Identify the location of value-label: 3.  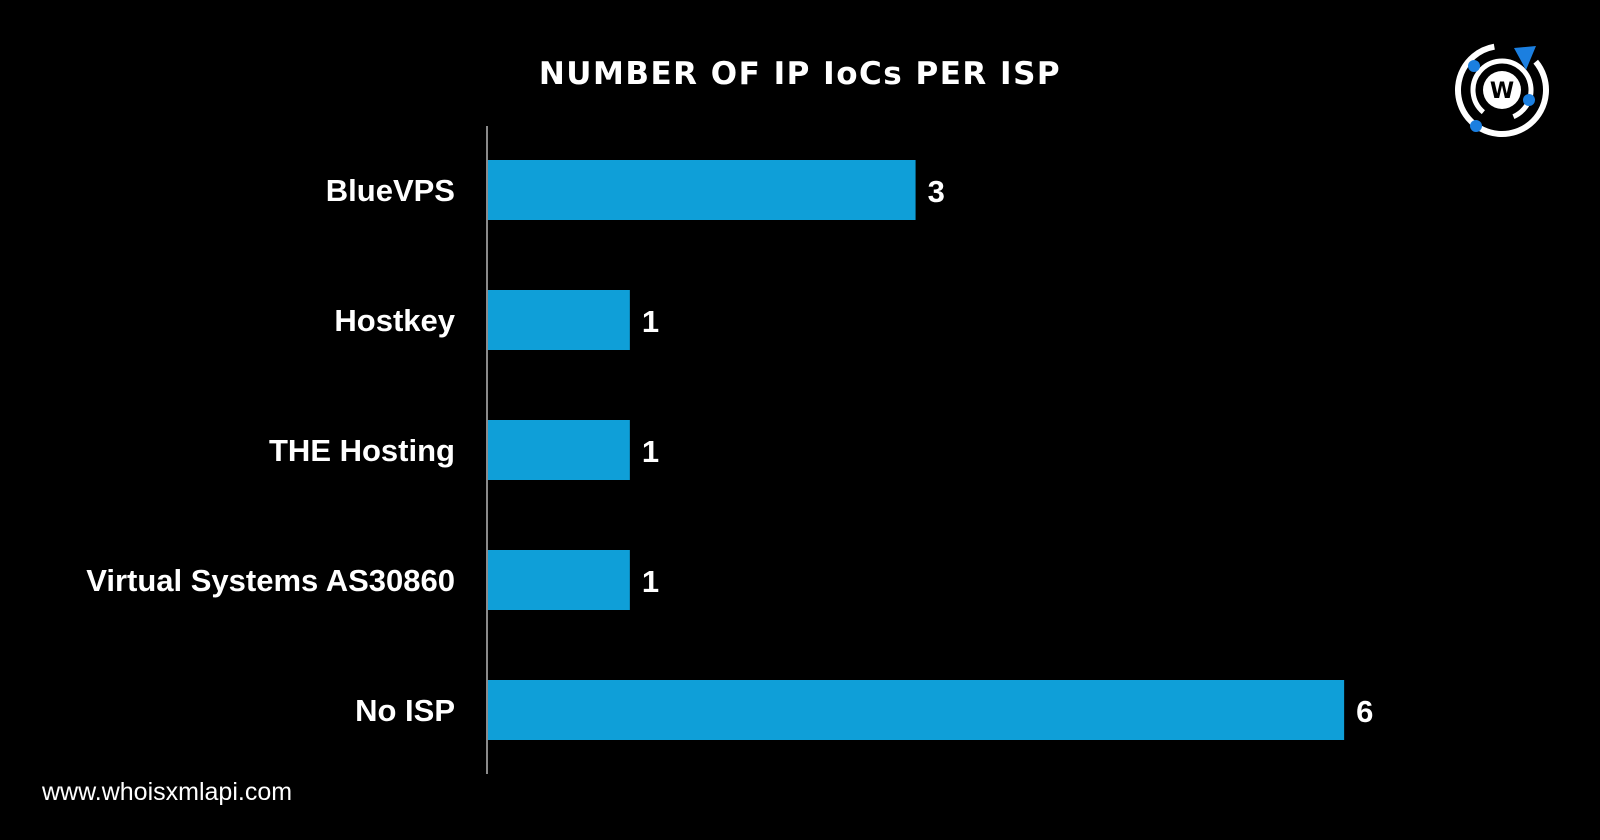
(936, 191).